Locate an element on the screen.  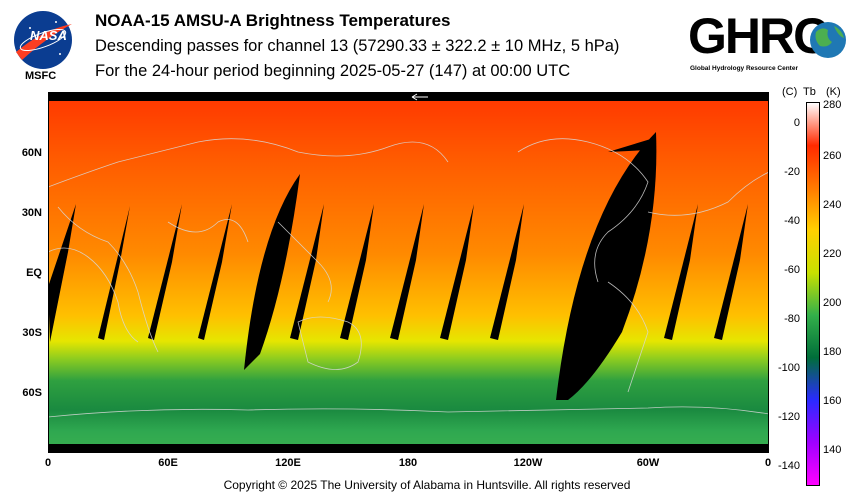
colorbar-c-neg20: -20 is located at coordinates (792, 172).